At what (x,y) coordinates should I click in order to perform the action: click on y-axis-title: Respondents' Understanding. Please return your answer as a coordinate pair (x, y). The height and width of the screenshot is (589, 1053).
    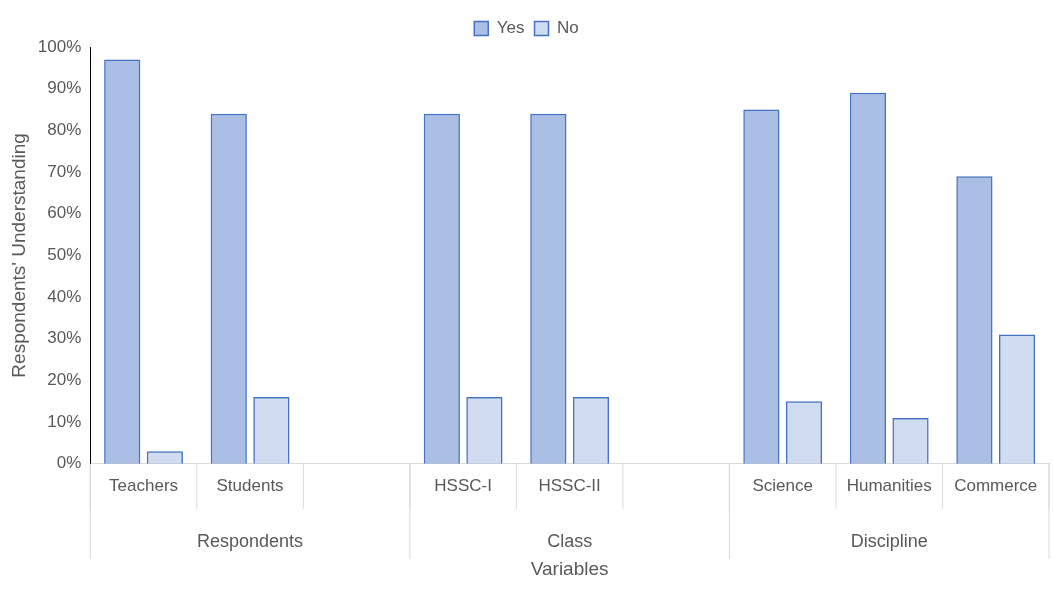
    Looking at the image, I should click on (18, 255).